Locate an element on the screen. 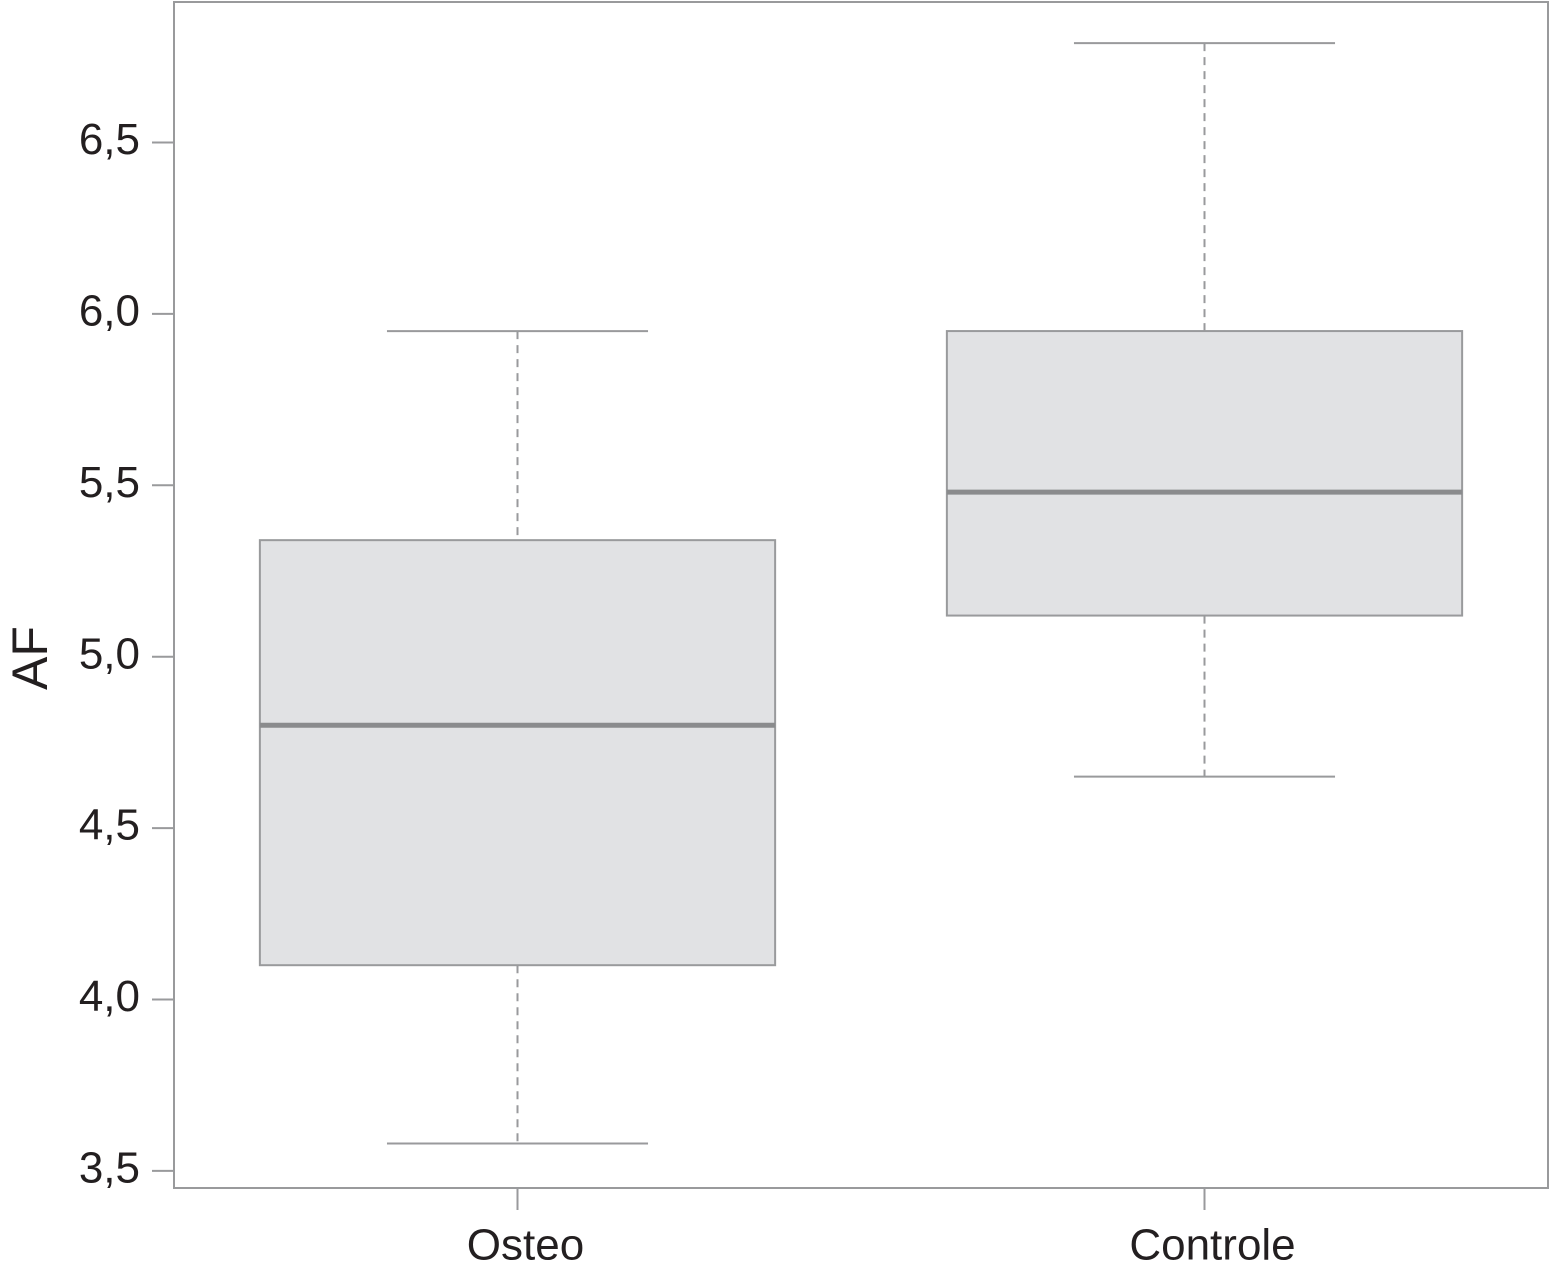  x-tick-label: Controle is located at coordinates (1212, 1245).